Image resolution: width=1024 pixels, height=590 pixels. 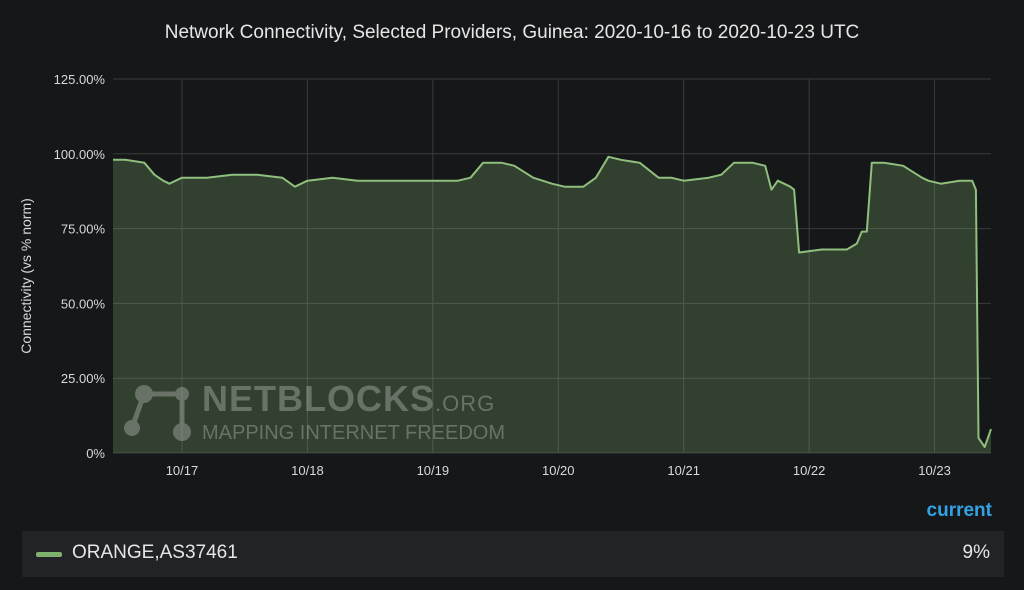 I want to click on y-tick-labels: 0% 25.00% 50.00% 75.00% 100.00% 125.00%, so click(x=80, y=266).